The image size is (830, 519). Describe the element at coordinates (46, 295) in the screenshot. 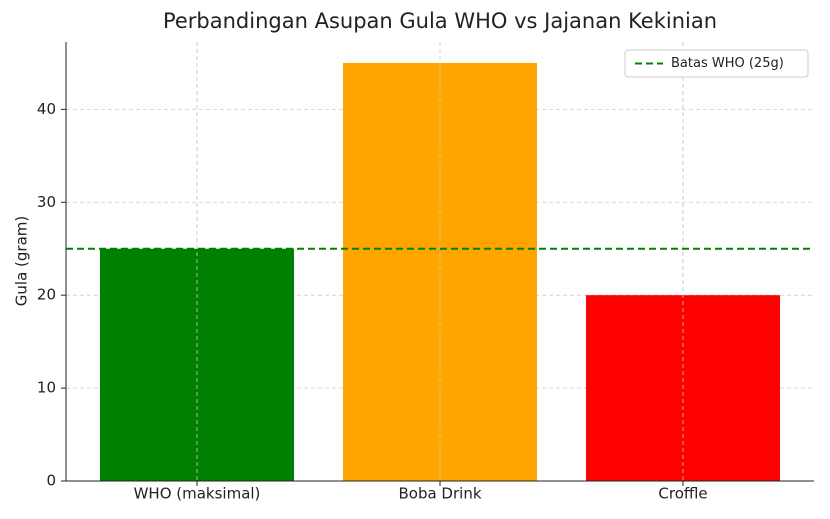

I see `y-tick-label: 20` at that location.